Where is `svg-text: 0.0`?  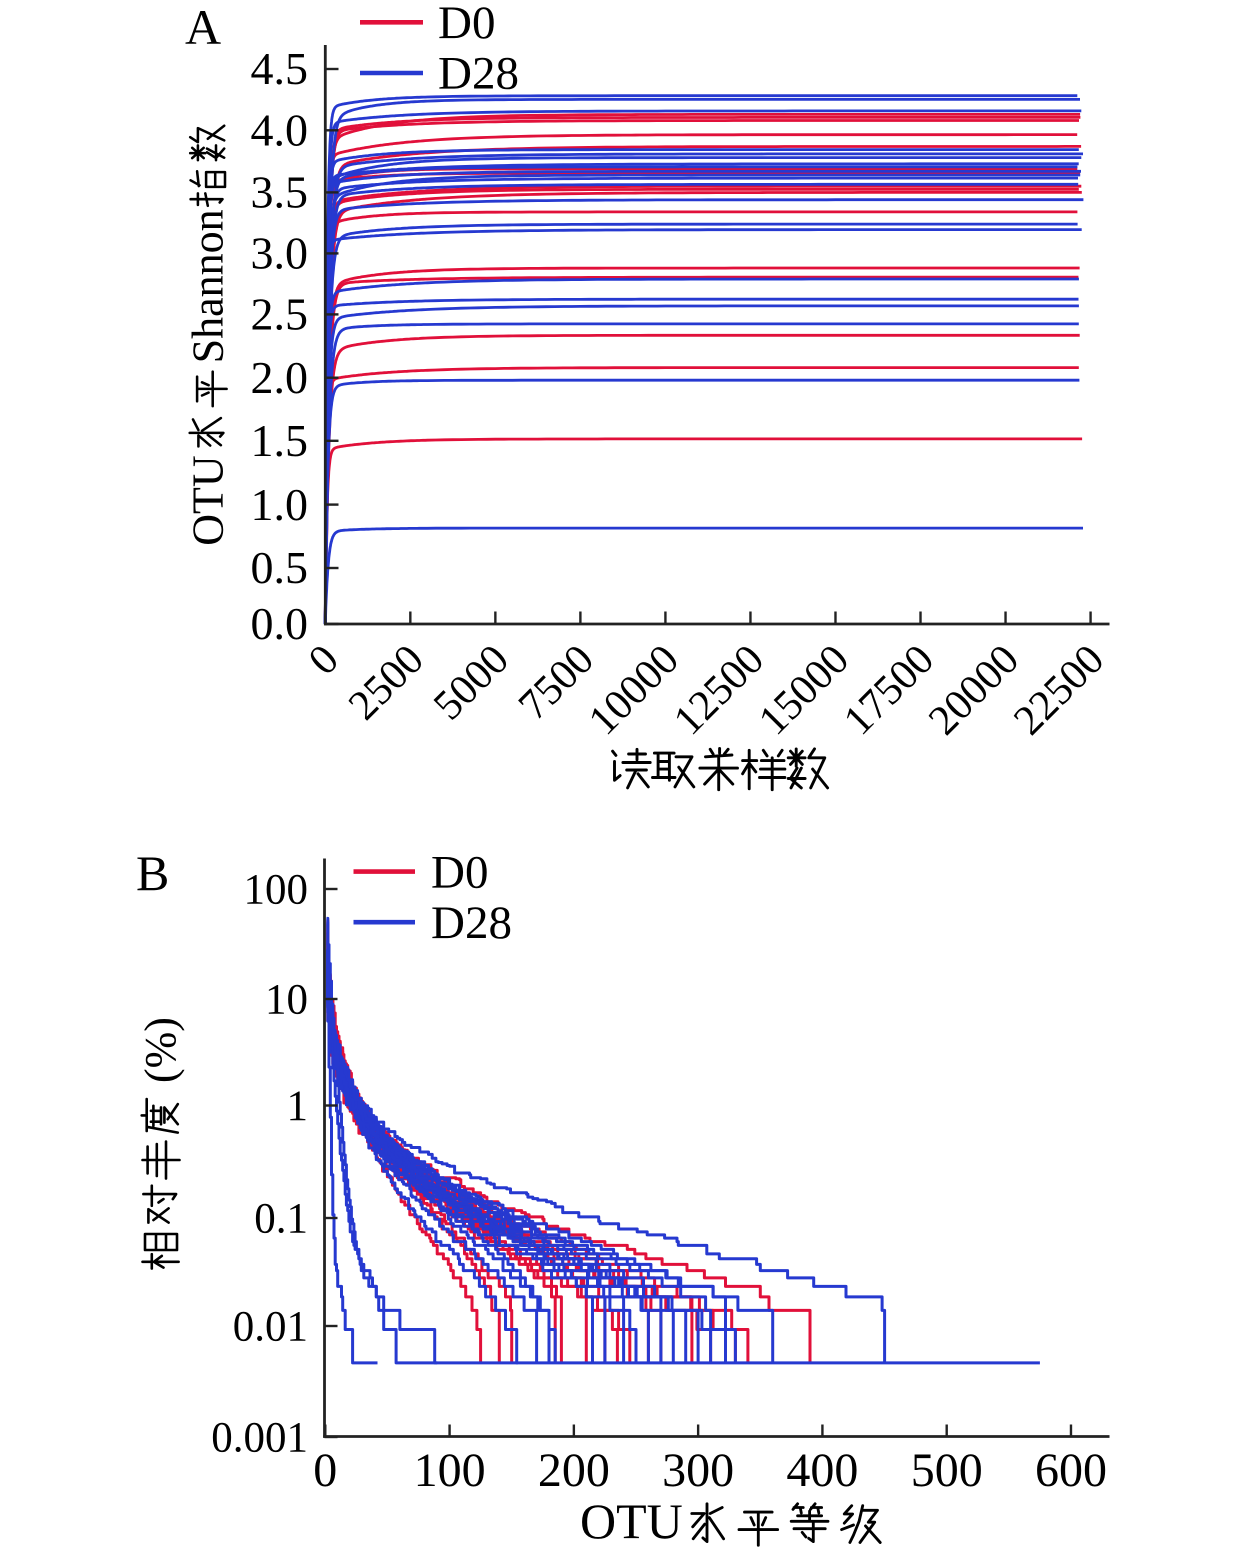
svg-text: 0.0 is located at coordinates (280, 623).